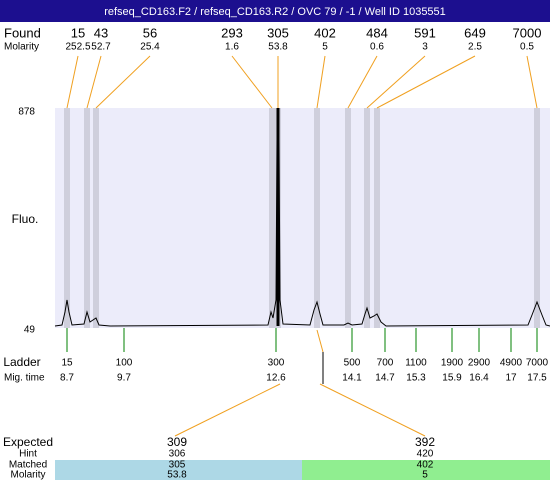 The width and height of the screenshot is (550, 480). Describe the element at coordinates (150, 47) in the screenshot. I see `found-molarity: 25.4` at that location.